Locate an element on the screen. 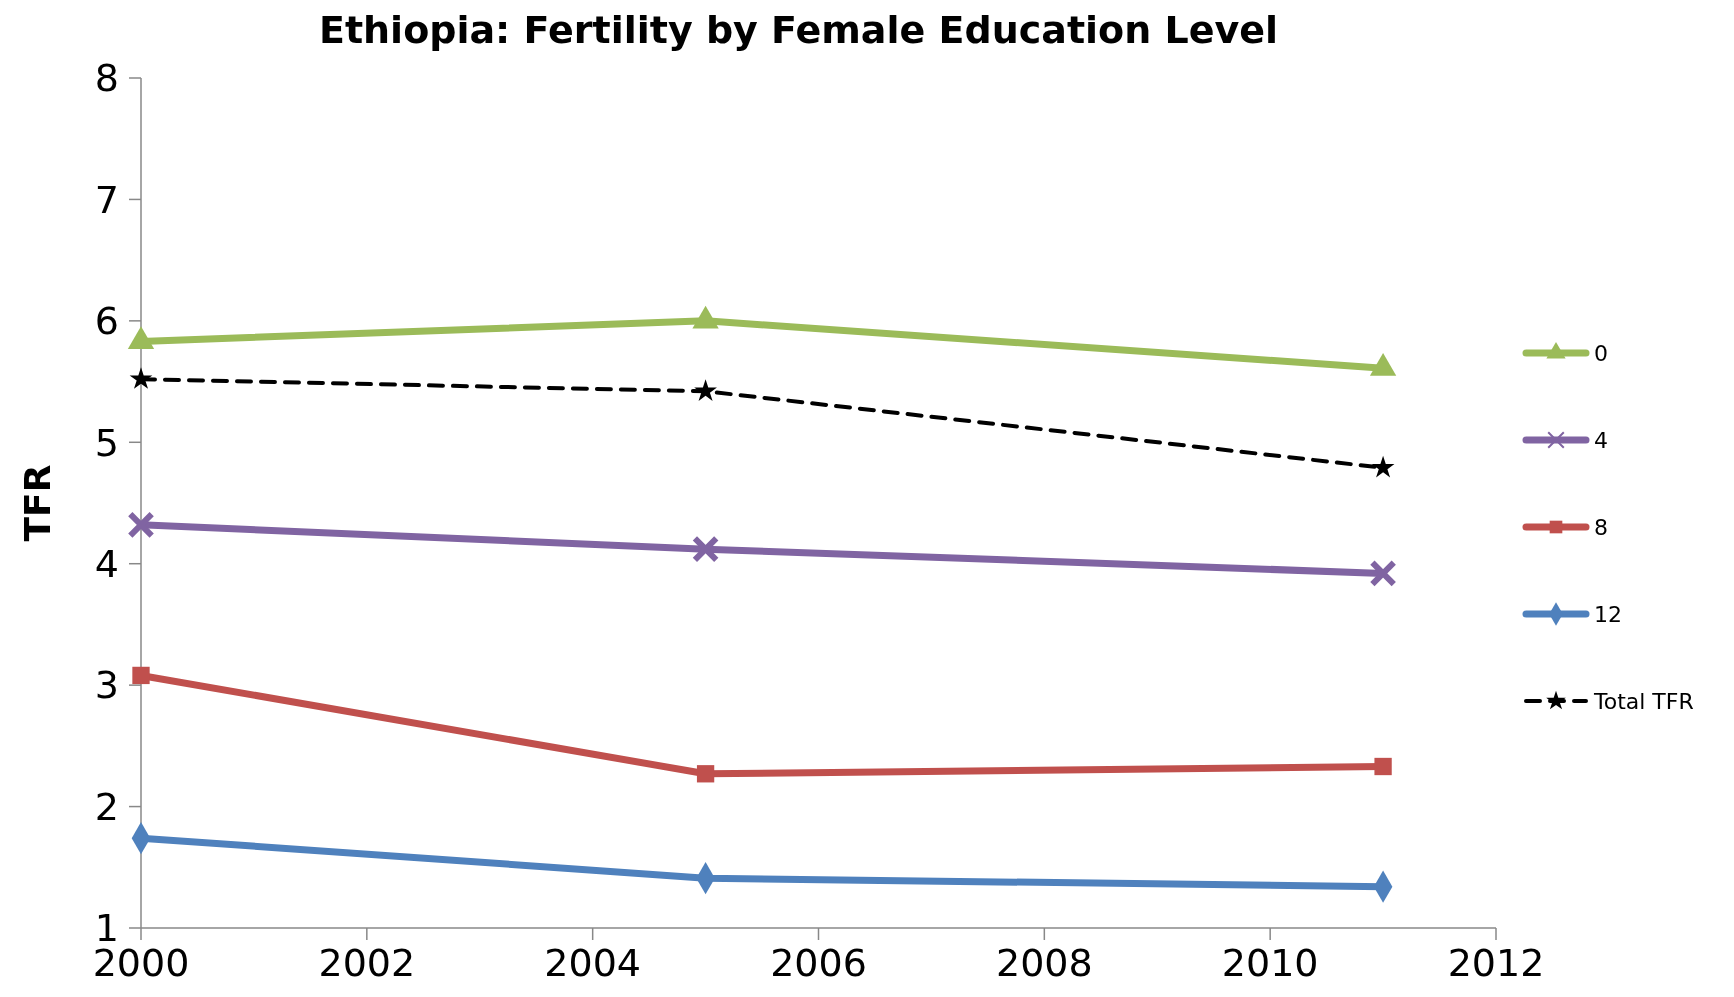  x-tick-label: 2010 is located at coordinates (1270, 963).